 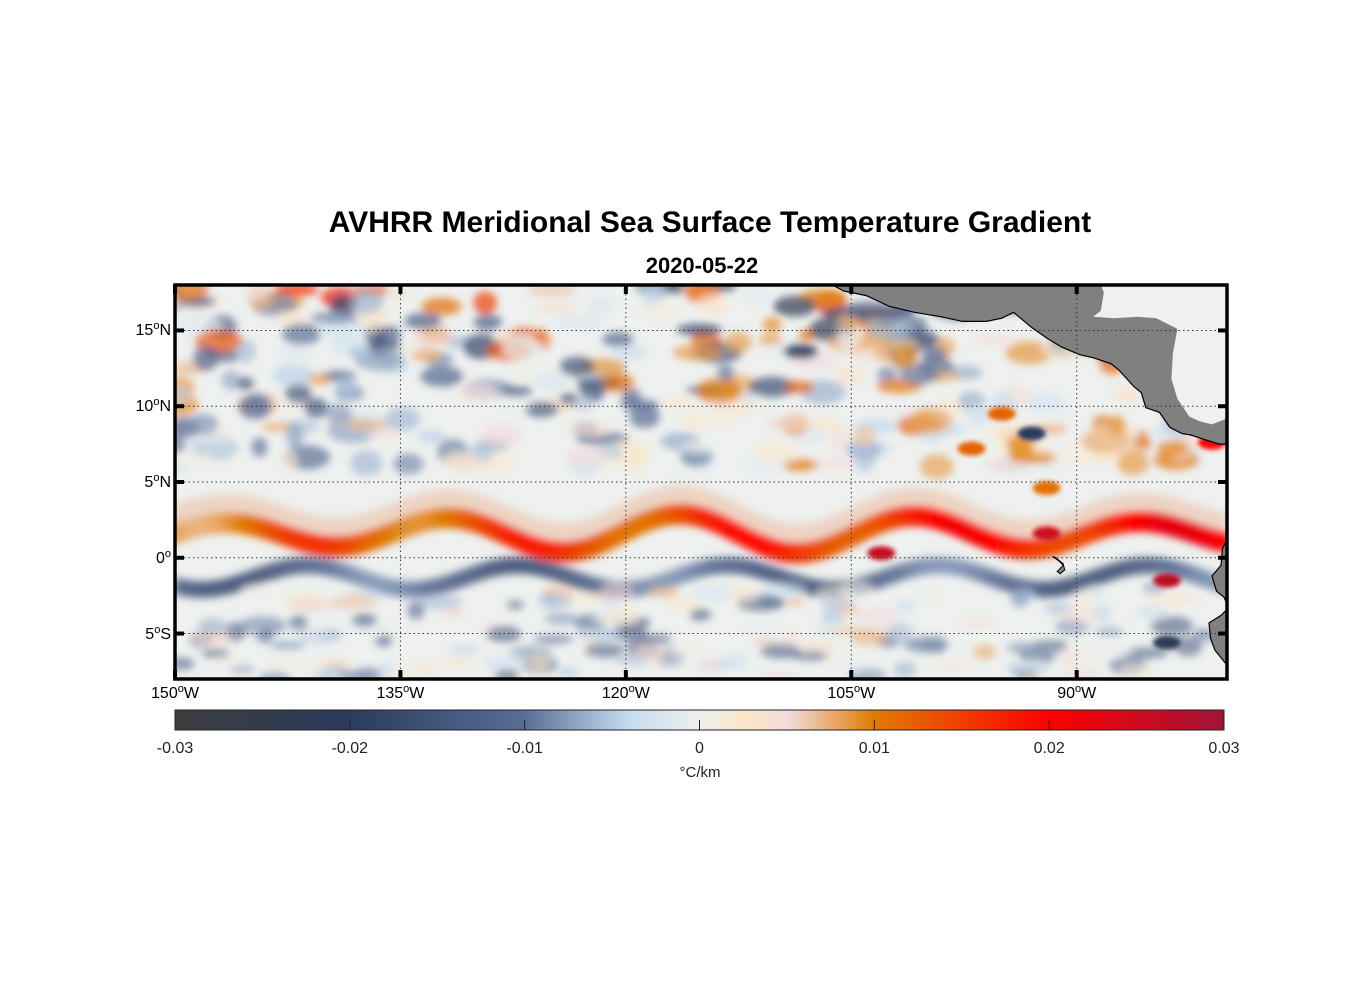 What do you see at coordinates (702, 265) in the screenshot?
I see `chart-subtitle: 2020-05-22` at bounding box center [702, 265].